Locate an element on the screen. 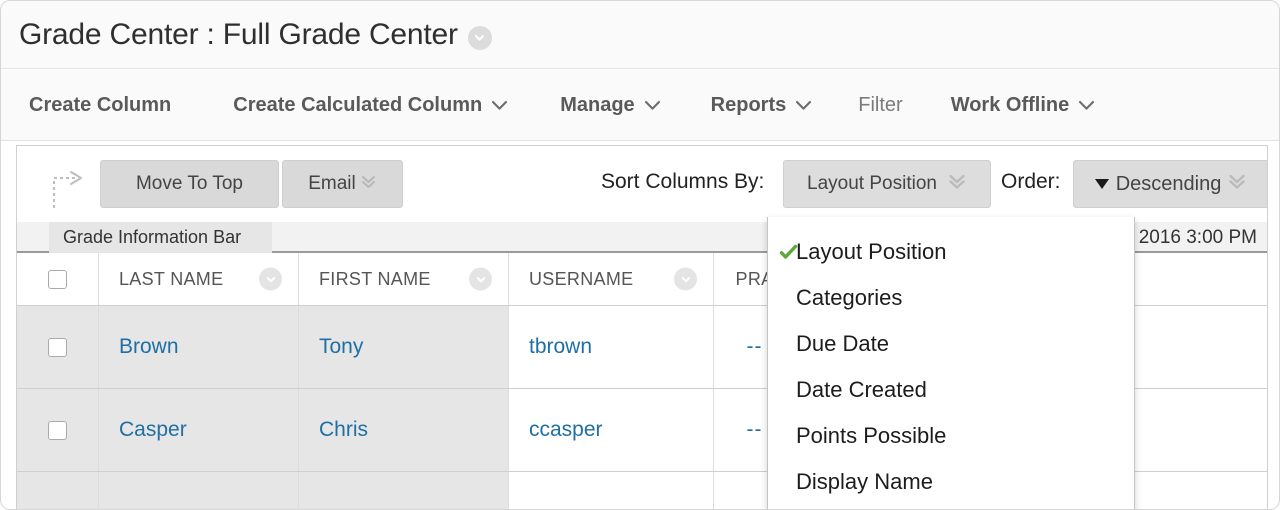  column-header-last-name: LAST NAME is located at coordinates (199, 279).